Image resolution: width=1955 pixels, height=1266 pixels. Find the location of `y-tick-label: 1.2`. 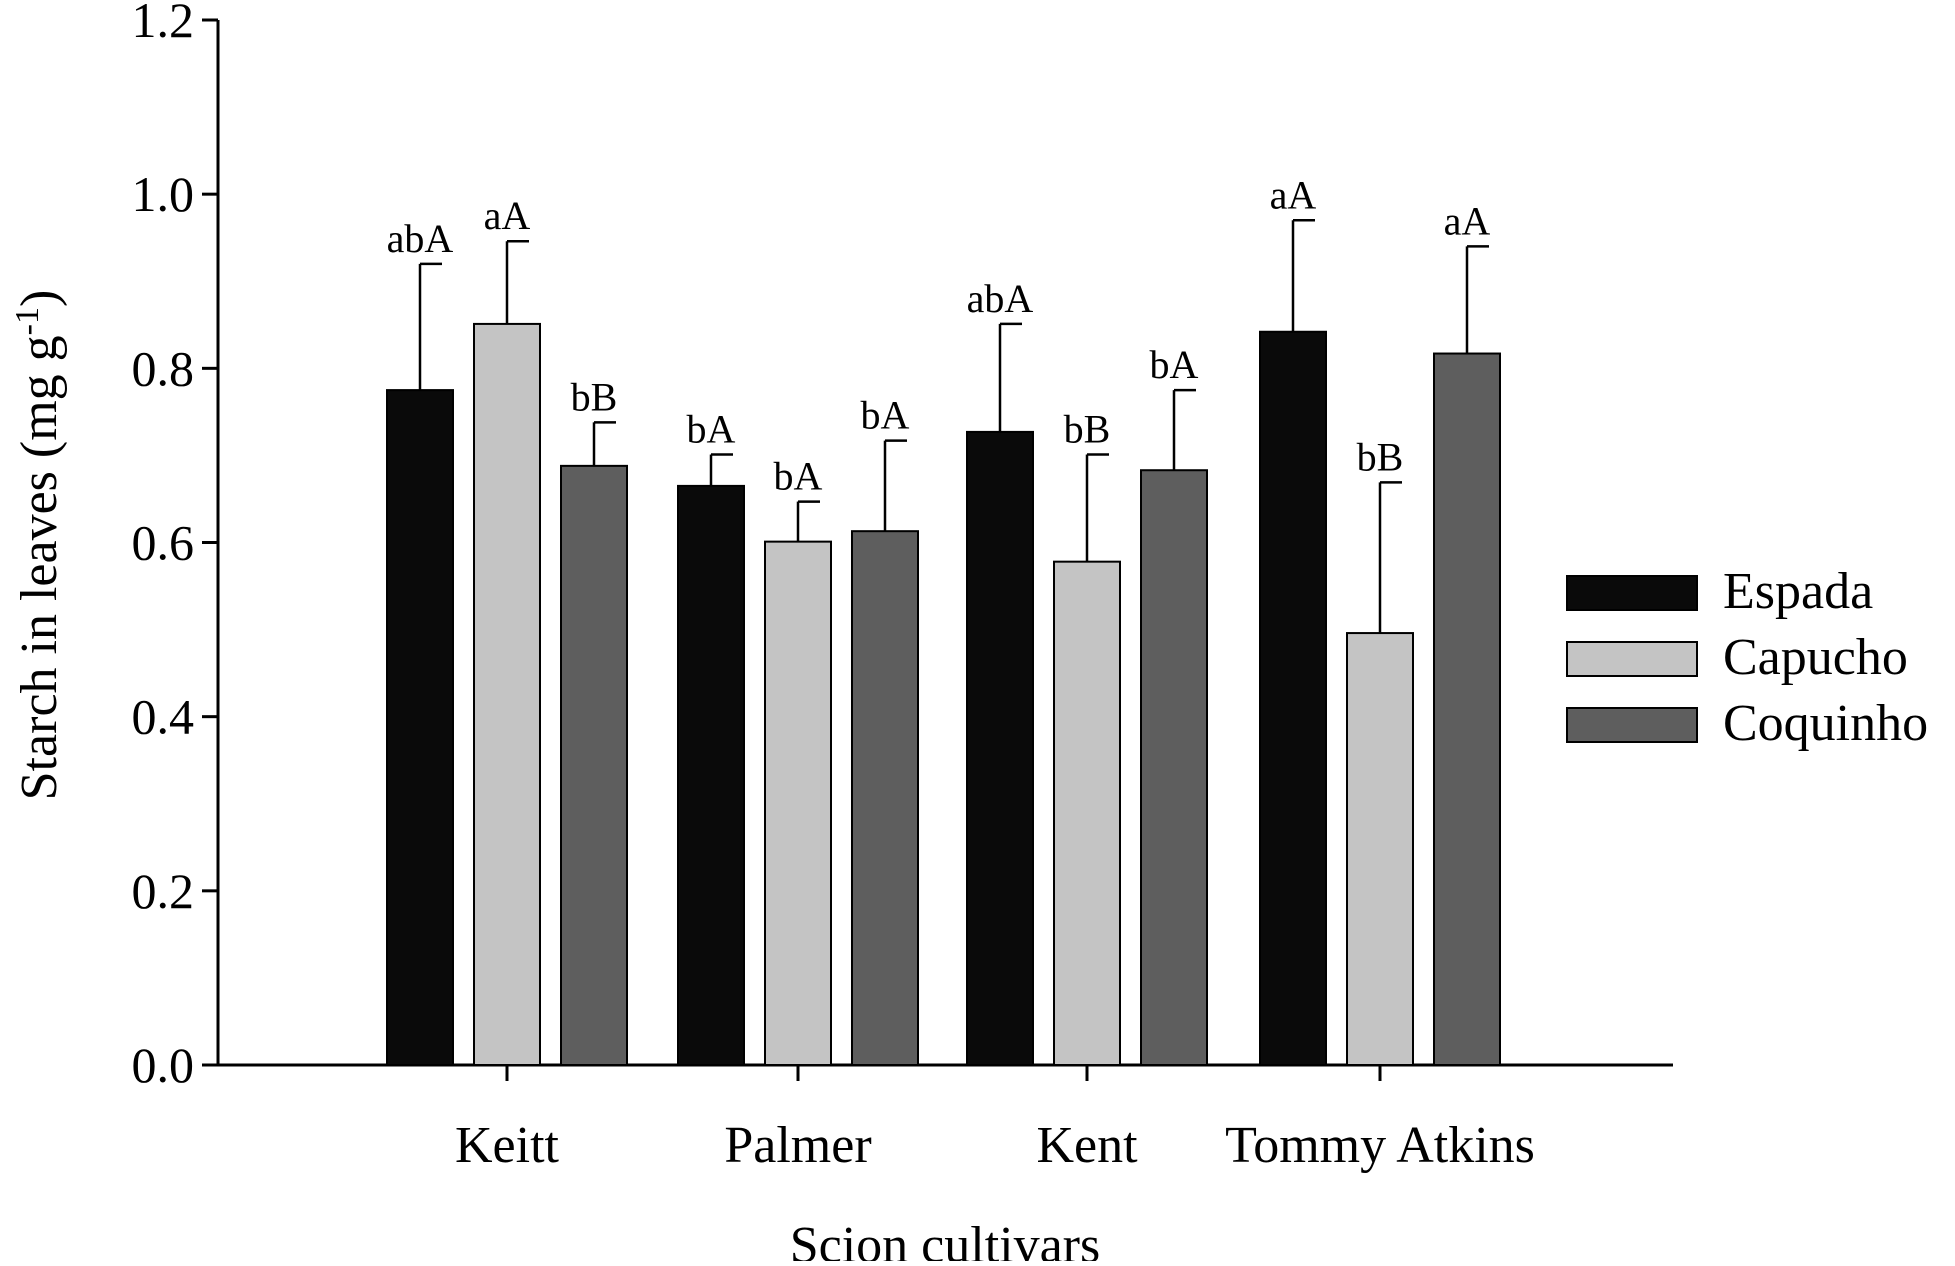

y-tick-label: 1.2 is located at coordinates (163, 24).